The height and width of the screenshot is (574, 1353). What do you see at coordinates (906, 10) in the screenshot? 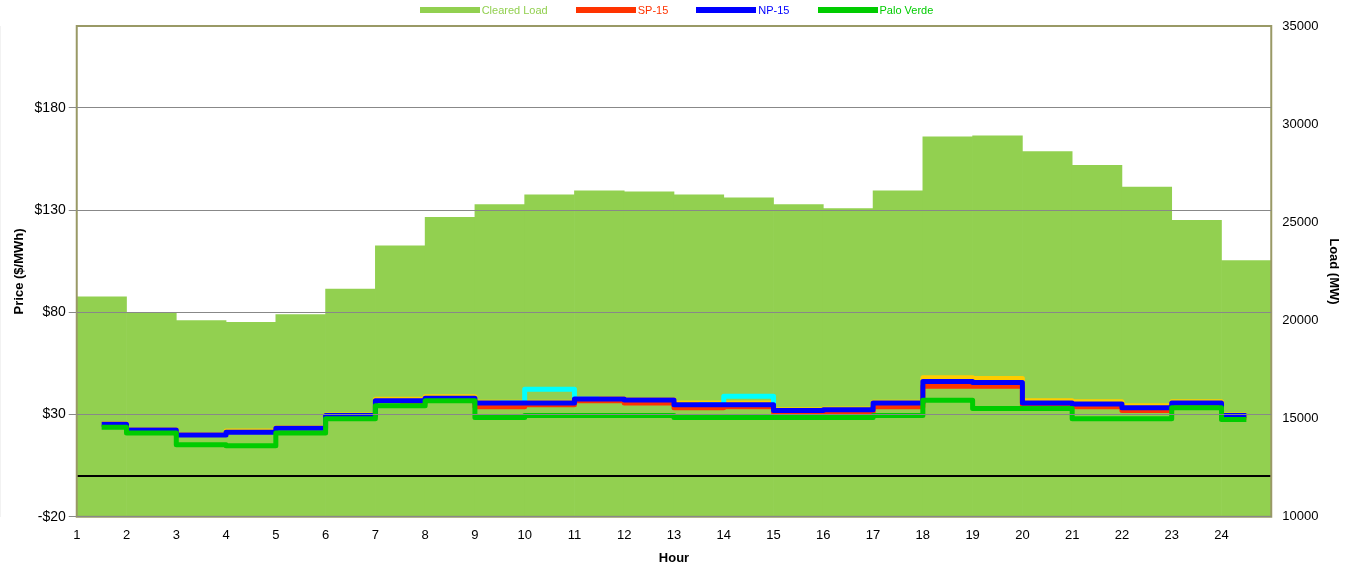
I see `text: Palo Verde` at bounding box center [906, 10].